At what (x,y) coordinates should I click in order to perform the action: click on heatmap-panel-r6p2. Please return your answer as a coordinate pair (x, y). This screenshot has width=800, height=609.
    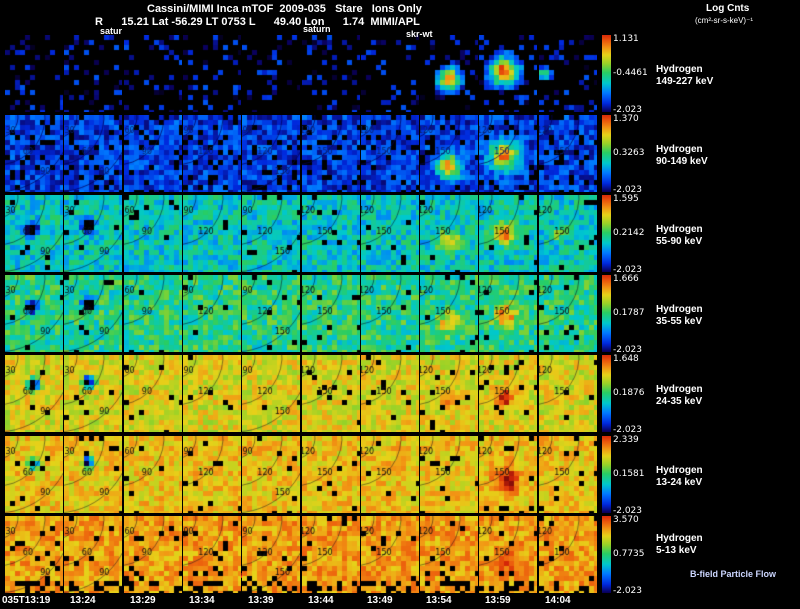
    Looking at the image, I should click on (93, 474).